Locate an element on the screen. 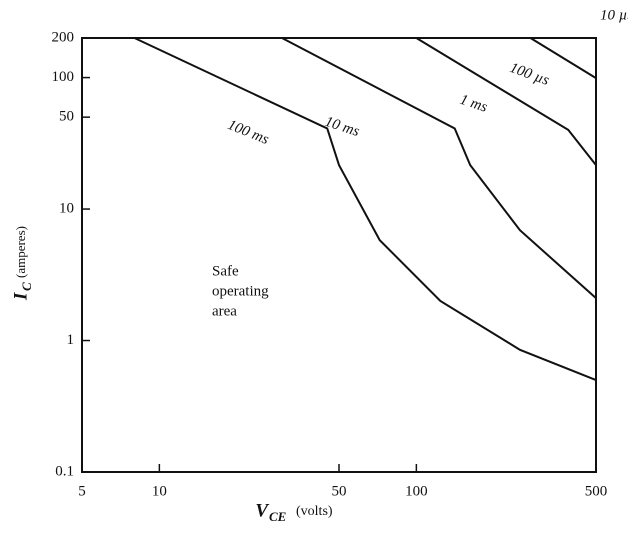 This screenshot has height=536, width=628. y-label: I C (amperes) is located at coordinates (22, 263).